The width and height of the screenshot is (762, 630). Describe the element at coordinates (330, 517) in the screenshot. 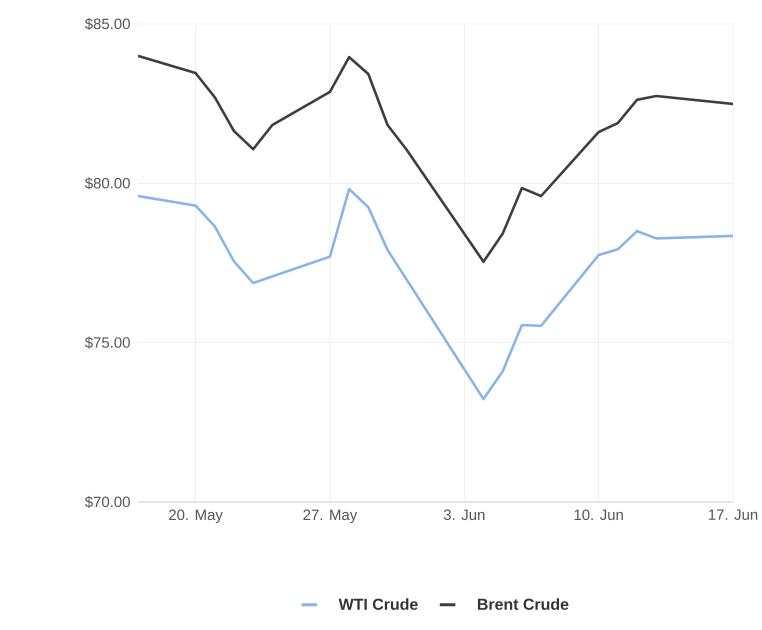

I see `x-tick-label: 27. May` at that location.